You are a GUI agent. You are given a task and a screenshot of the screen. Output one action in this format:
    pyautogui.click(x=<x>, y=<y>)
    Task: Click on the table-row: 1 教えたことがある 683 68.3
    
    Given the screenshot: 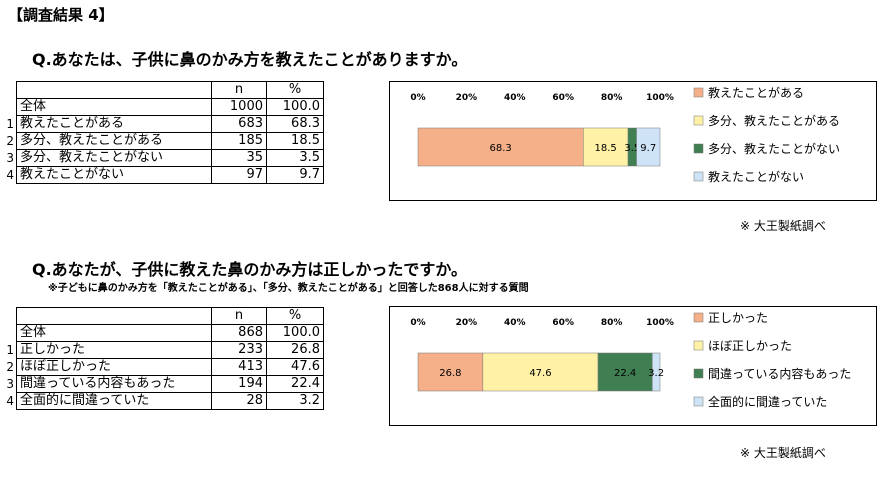 What is the action you would take?
    pyautogui.click(x=164, y=124)
    